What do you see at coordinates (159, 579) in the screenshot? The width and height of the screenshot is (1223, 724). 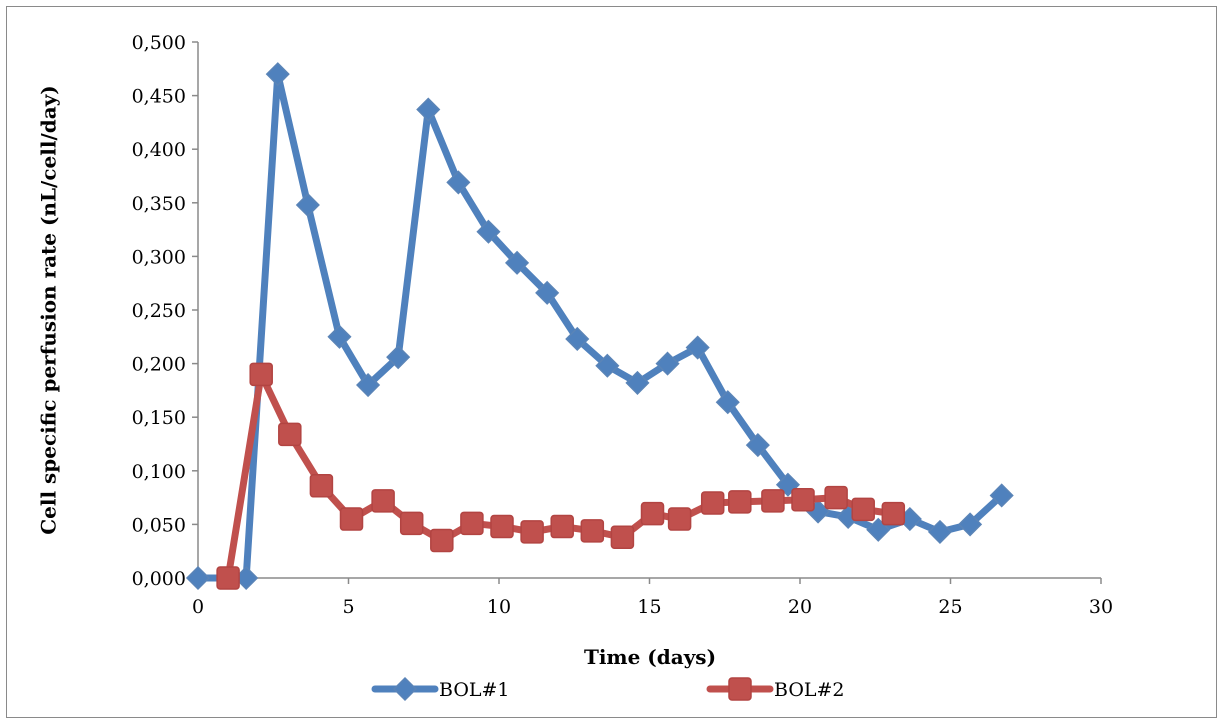 I see `y-tick-label: 0,000` at bounding box center [159, 579].